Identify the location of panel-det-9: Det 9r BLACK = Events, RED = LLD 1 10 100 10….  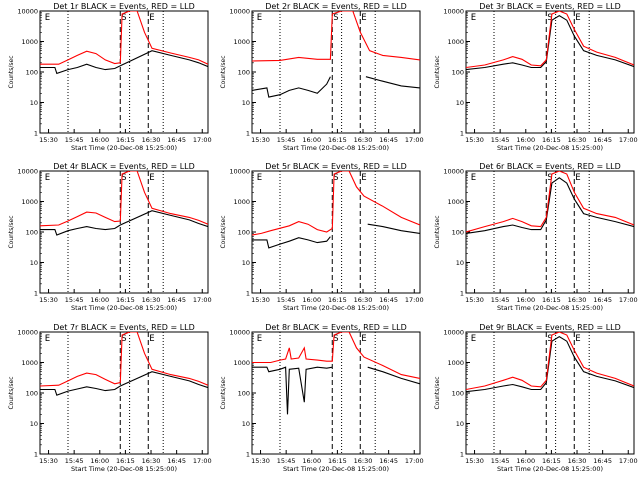
(536, 398).